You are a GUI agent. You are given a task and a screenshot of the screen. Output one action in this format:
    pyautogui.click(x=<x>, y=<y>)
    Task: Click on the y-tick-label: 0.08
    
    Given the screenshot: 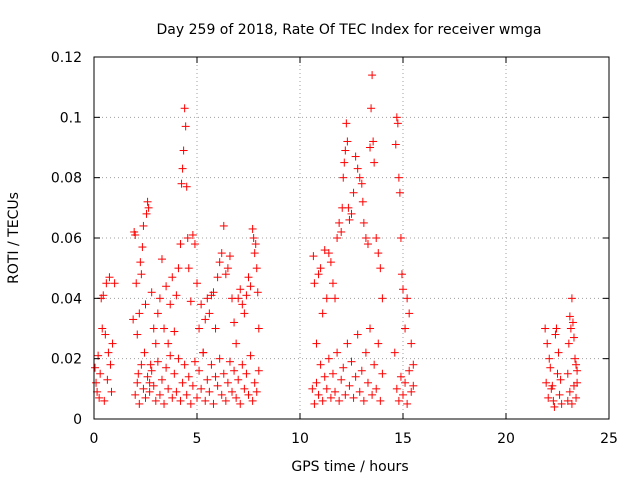 What is the action you would take?
    pyautogui.click(x=66, y=179)
    